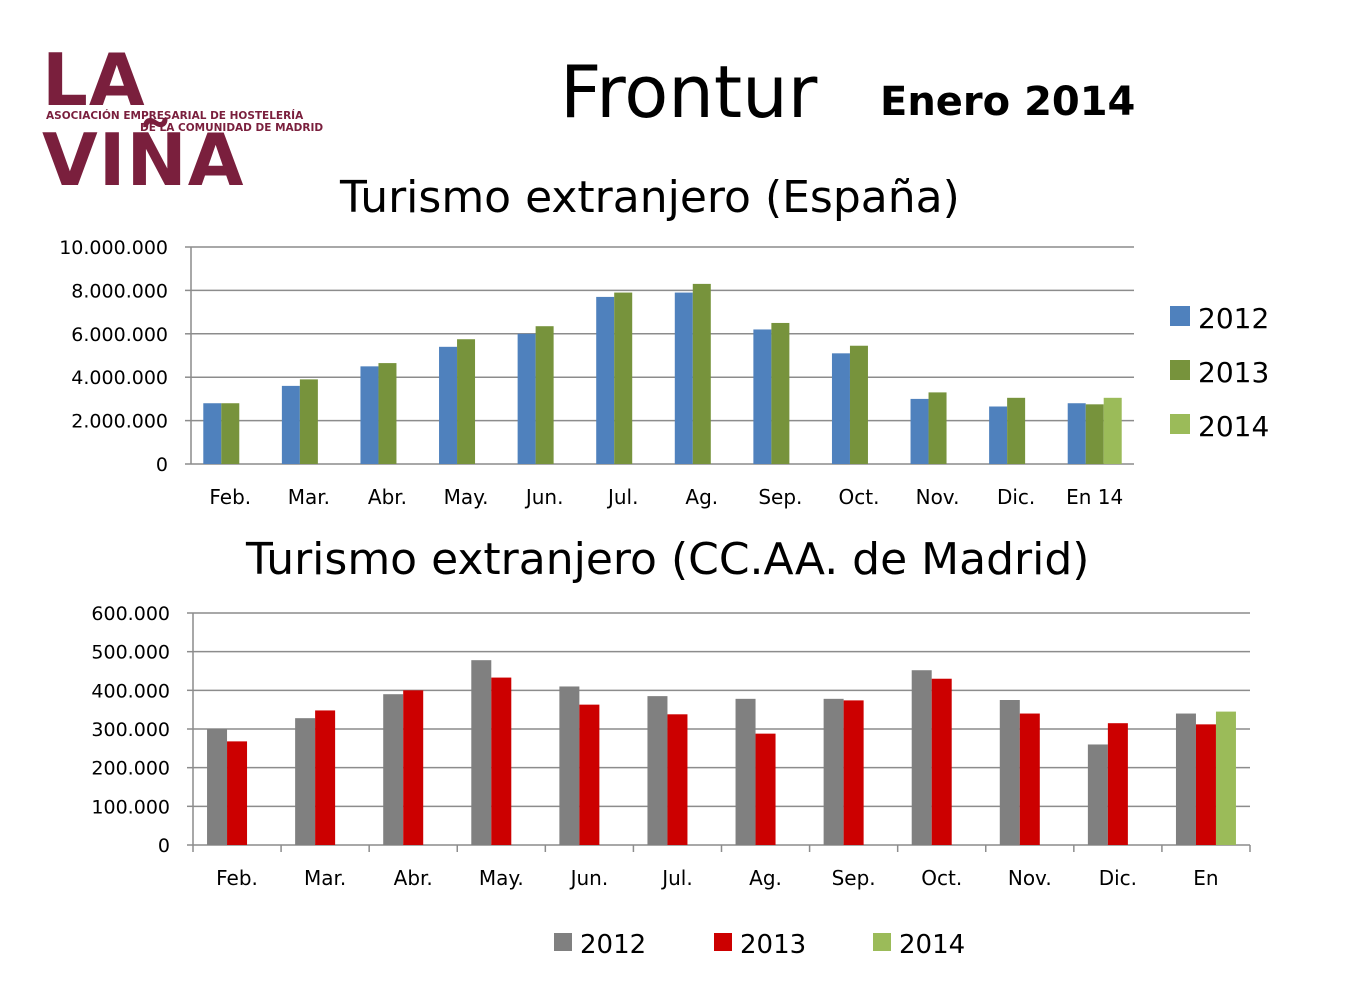 The height and width of the screenshot is (1005, 1351). What do you see at coordinates (130, 807) in the screenshot?
I see `y-tick-label: 100.000` at bounding box center [130, 807].